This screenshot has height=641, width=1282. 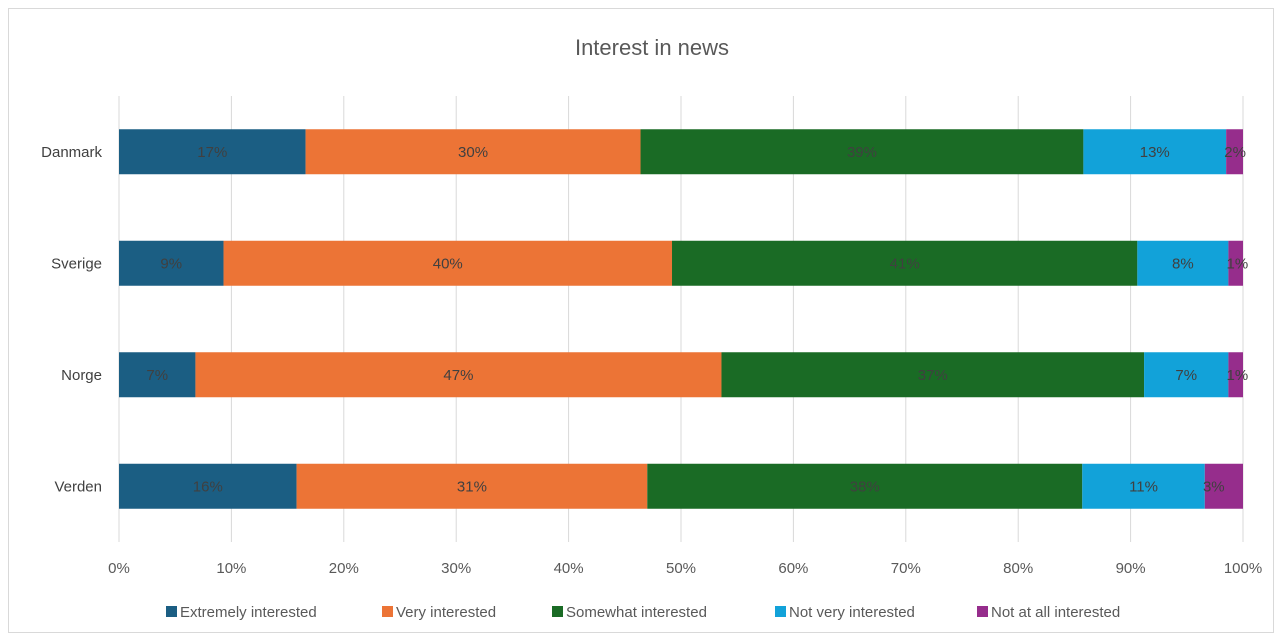 I want to click on data-label: 31%, so click(x=472, y=486).